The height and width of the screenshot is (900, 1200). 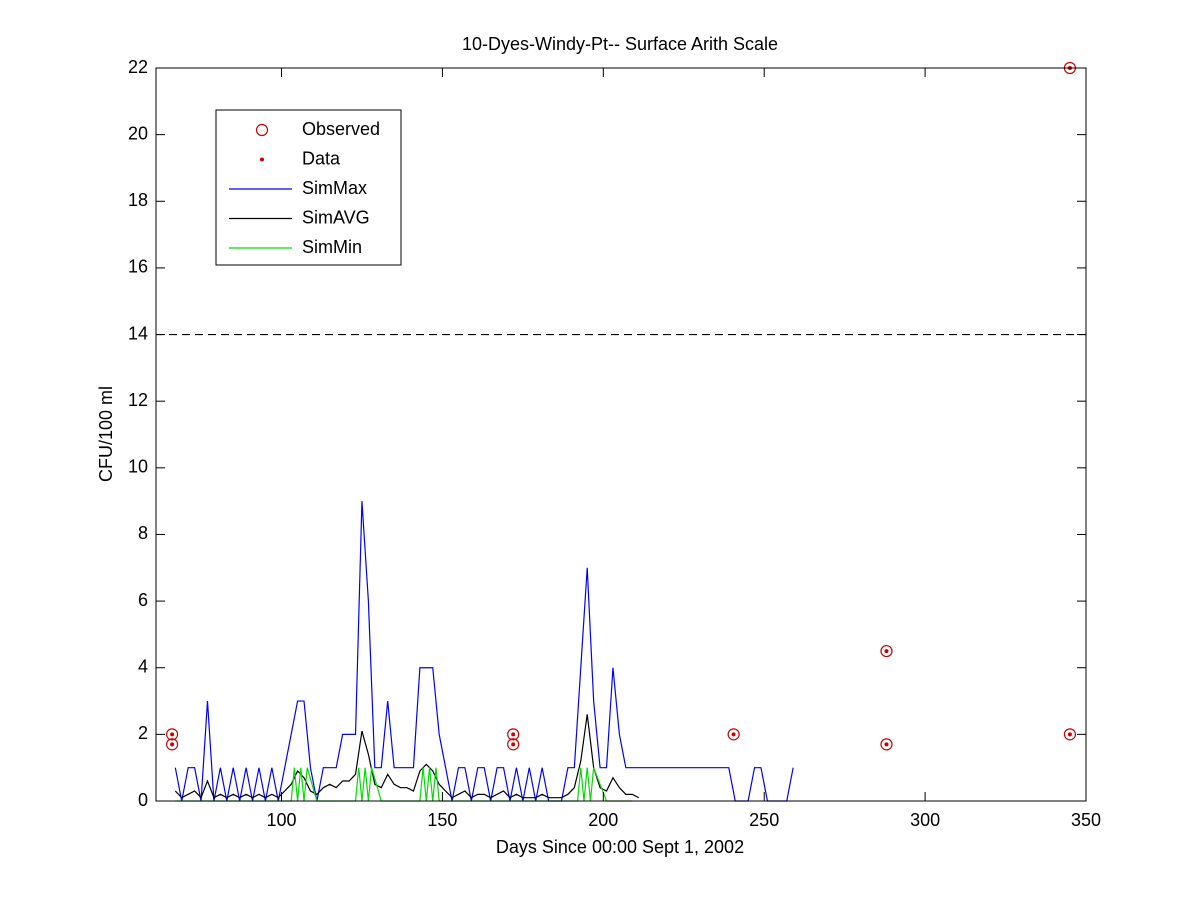 I want to click on x-tick-label: 250, so click(x=764, y=820).